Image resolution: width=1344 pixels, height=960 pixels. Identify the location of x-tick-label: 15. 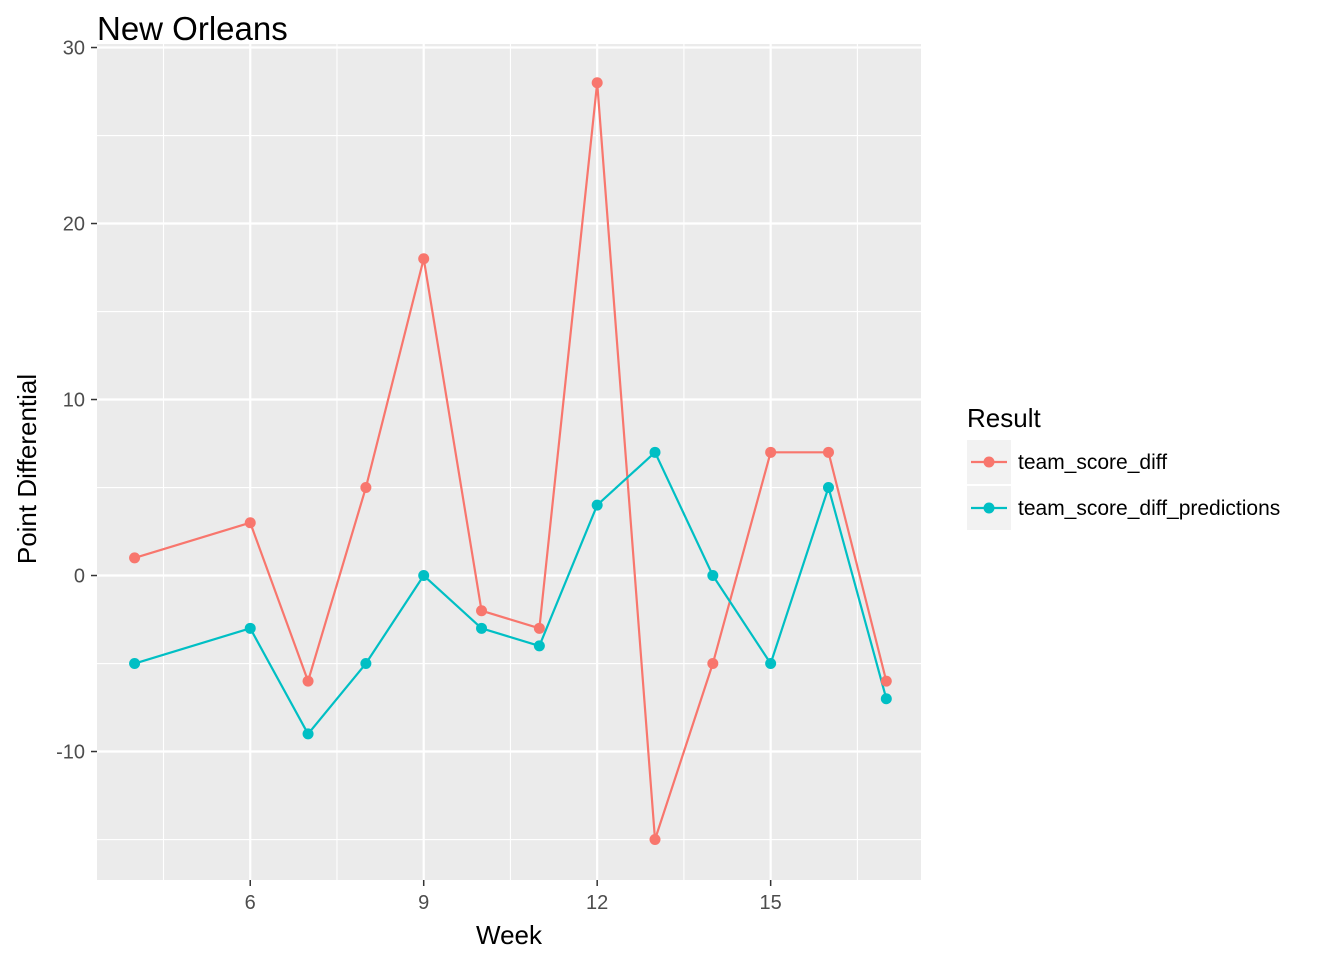
(771, 903).